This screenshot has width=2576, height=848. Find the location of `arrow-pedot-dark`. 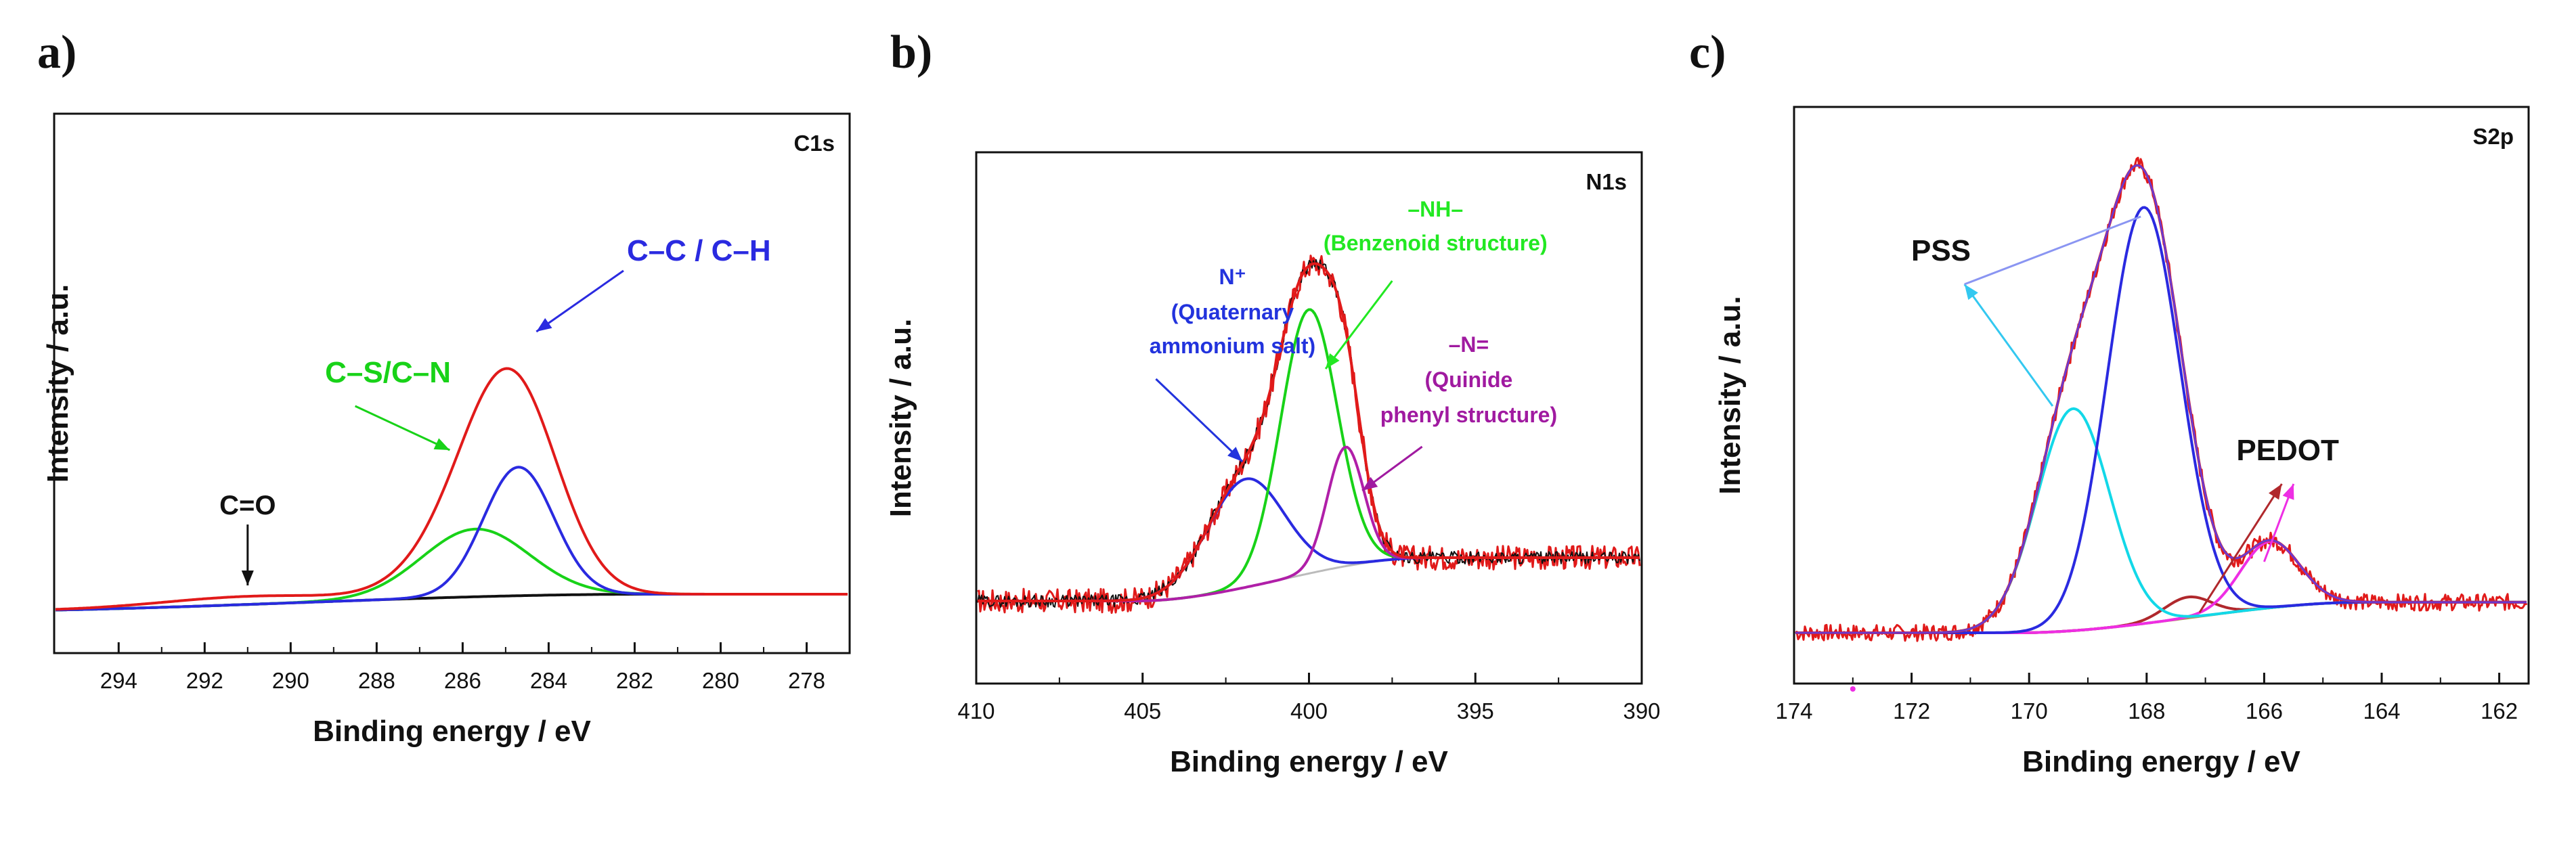

arrow-pedot-dark is located at coordinates (2240, 548).